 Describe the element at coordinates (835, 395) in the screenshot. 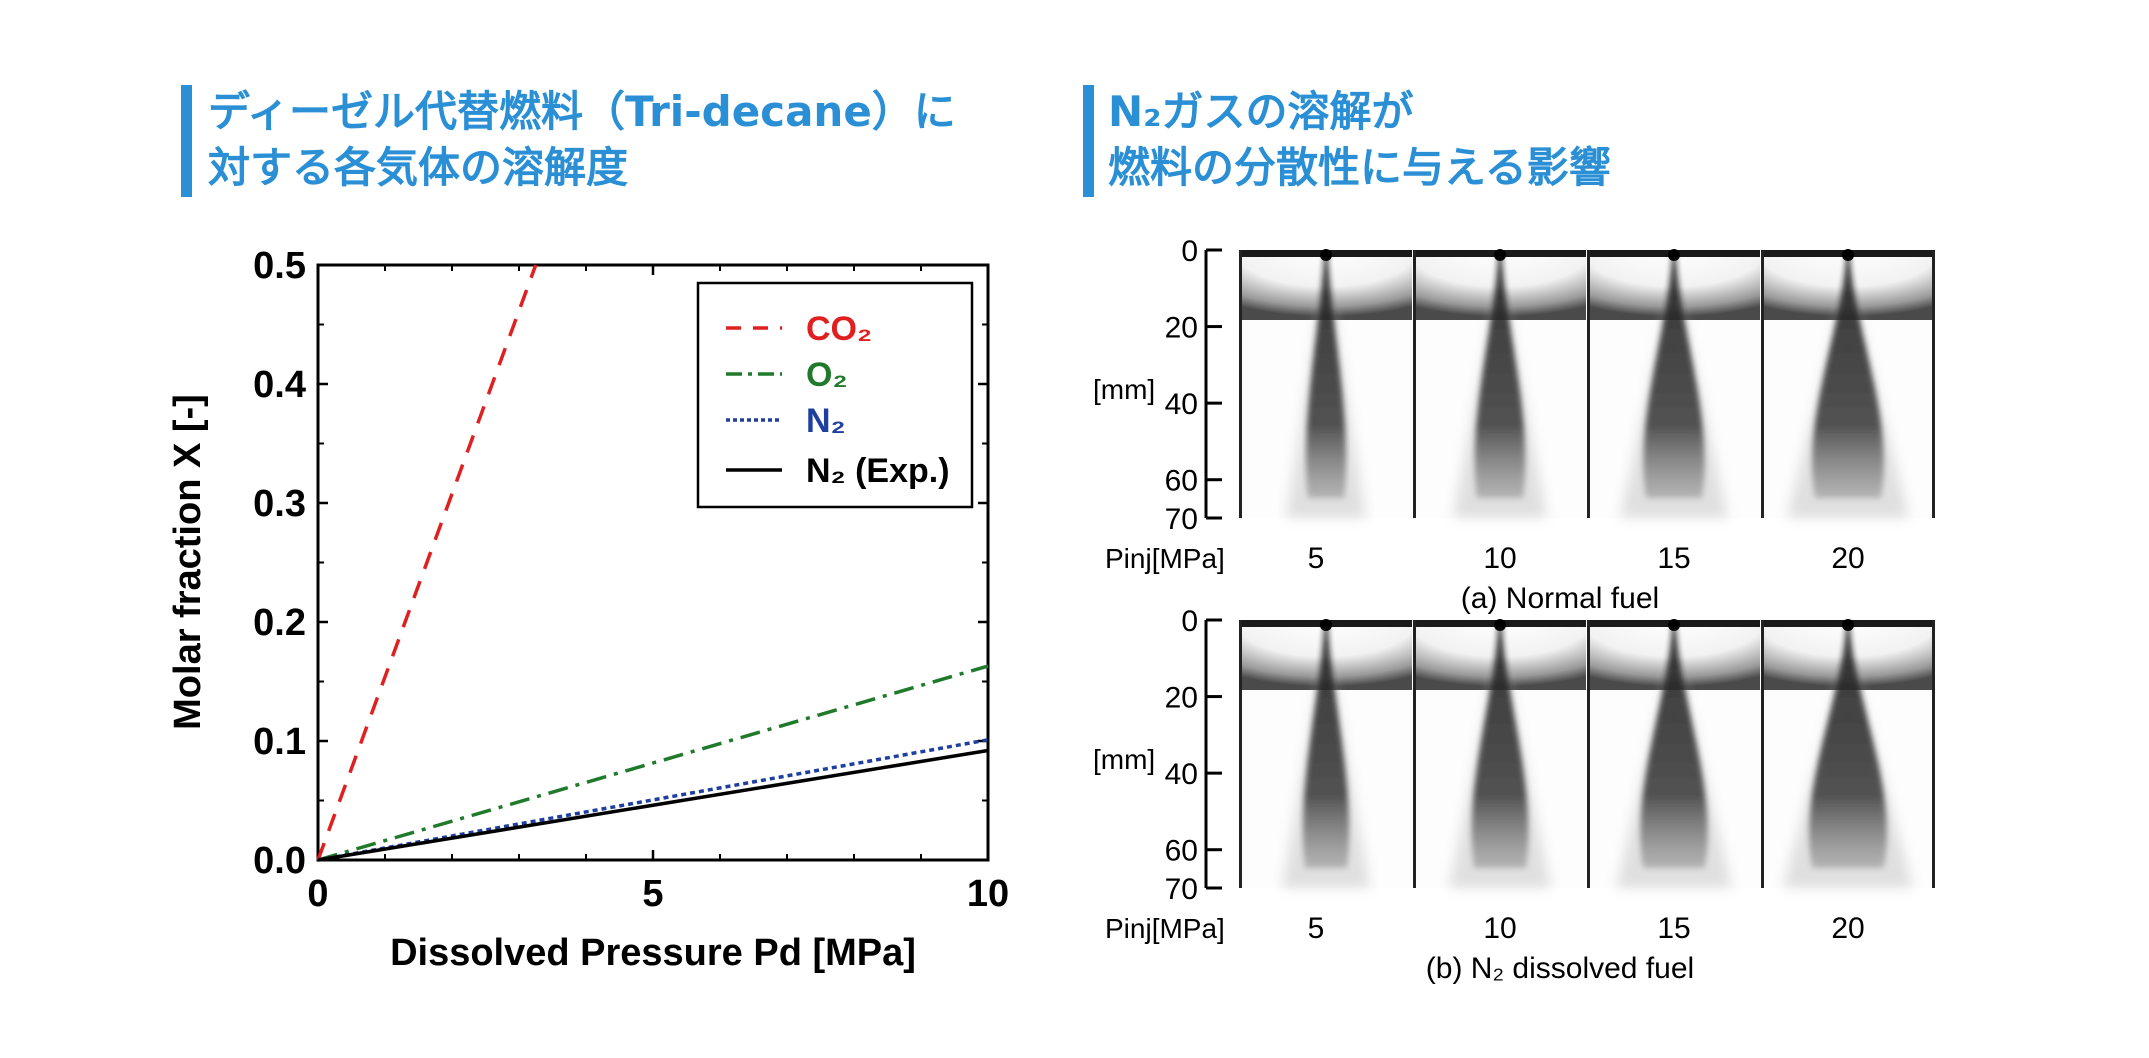

I see `chart-legend: CO₂ O₂ N₂ N₂ (Exp.)` at that location.